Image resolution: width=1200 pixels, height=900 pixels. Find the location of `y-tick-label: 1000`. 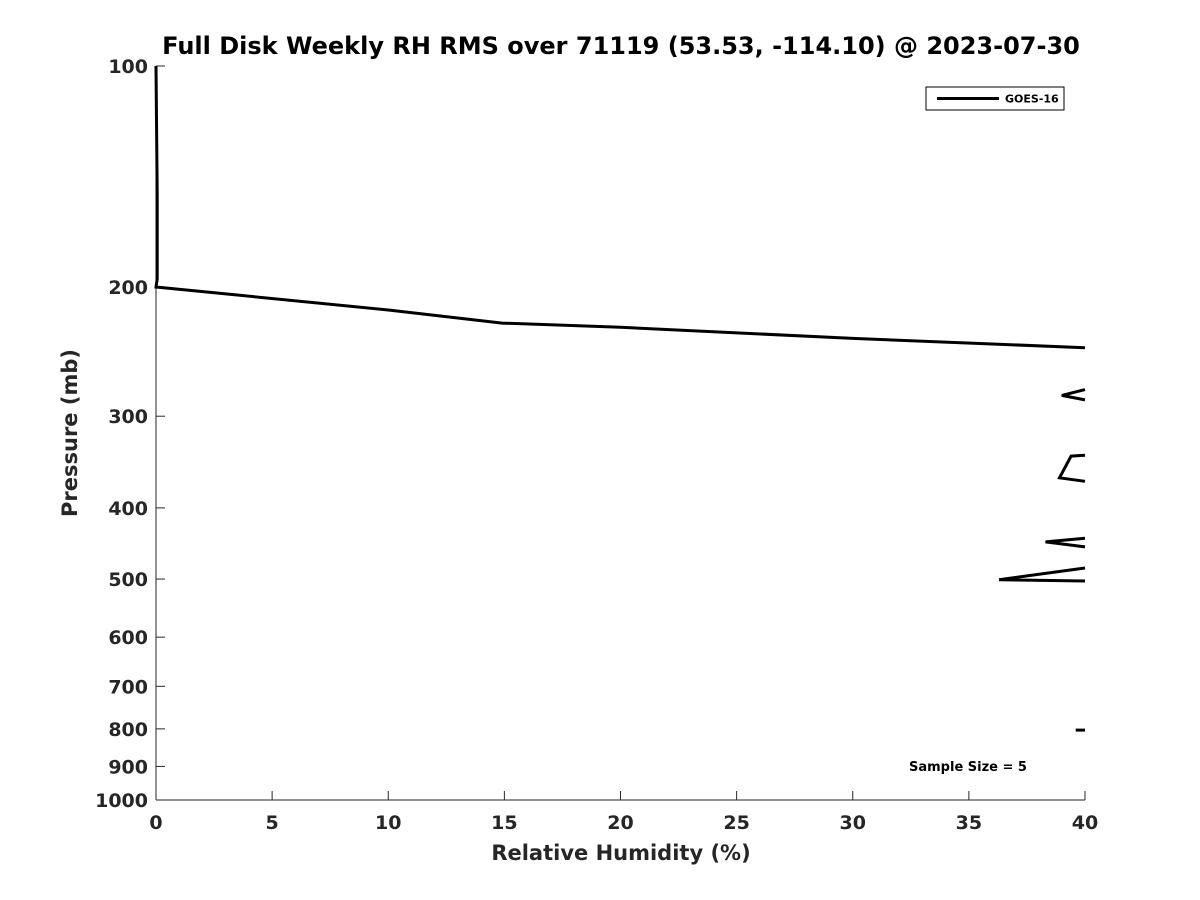

y-tick-label: 1000 is located at coordinates (121, 801).